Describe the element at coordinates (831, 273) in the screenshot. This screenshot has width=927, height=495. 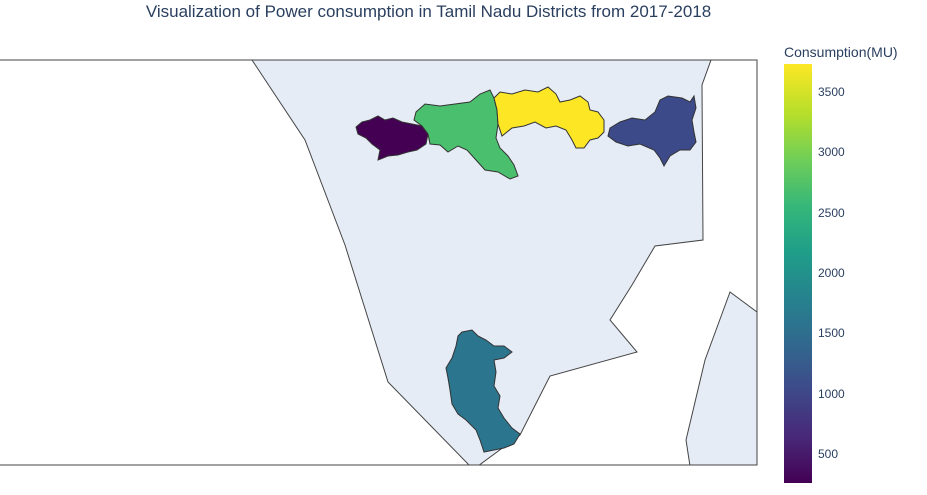
I see `colorbar-tick-label: 2000` at that location.